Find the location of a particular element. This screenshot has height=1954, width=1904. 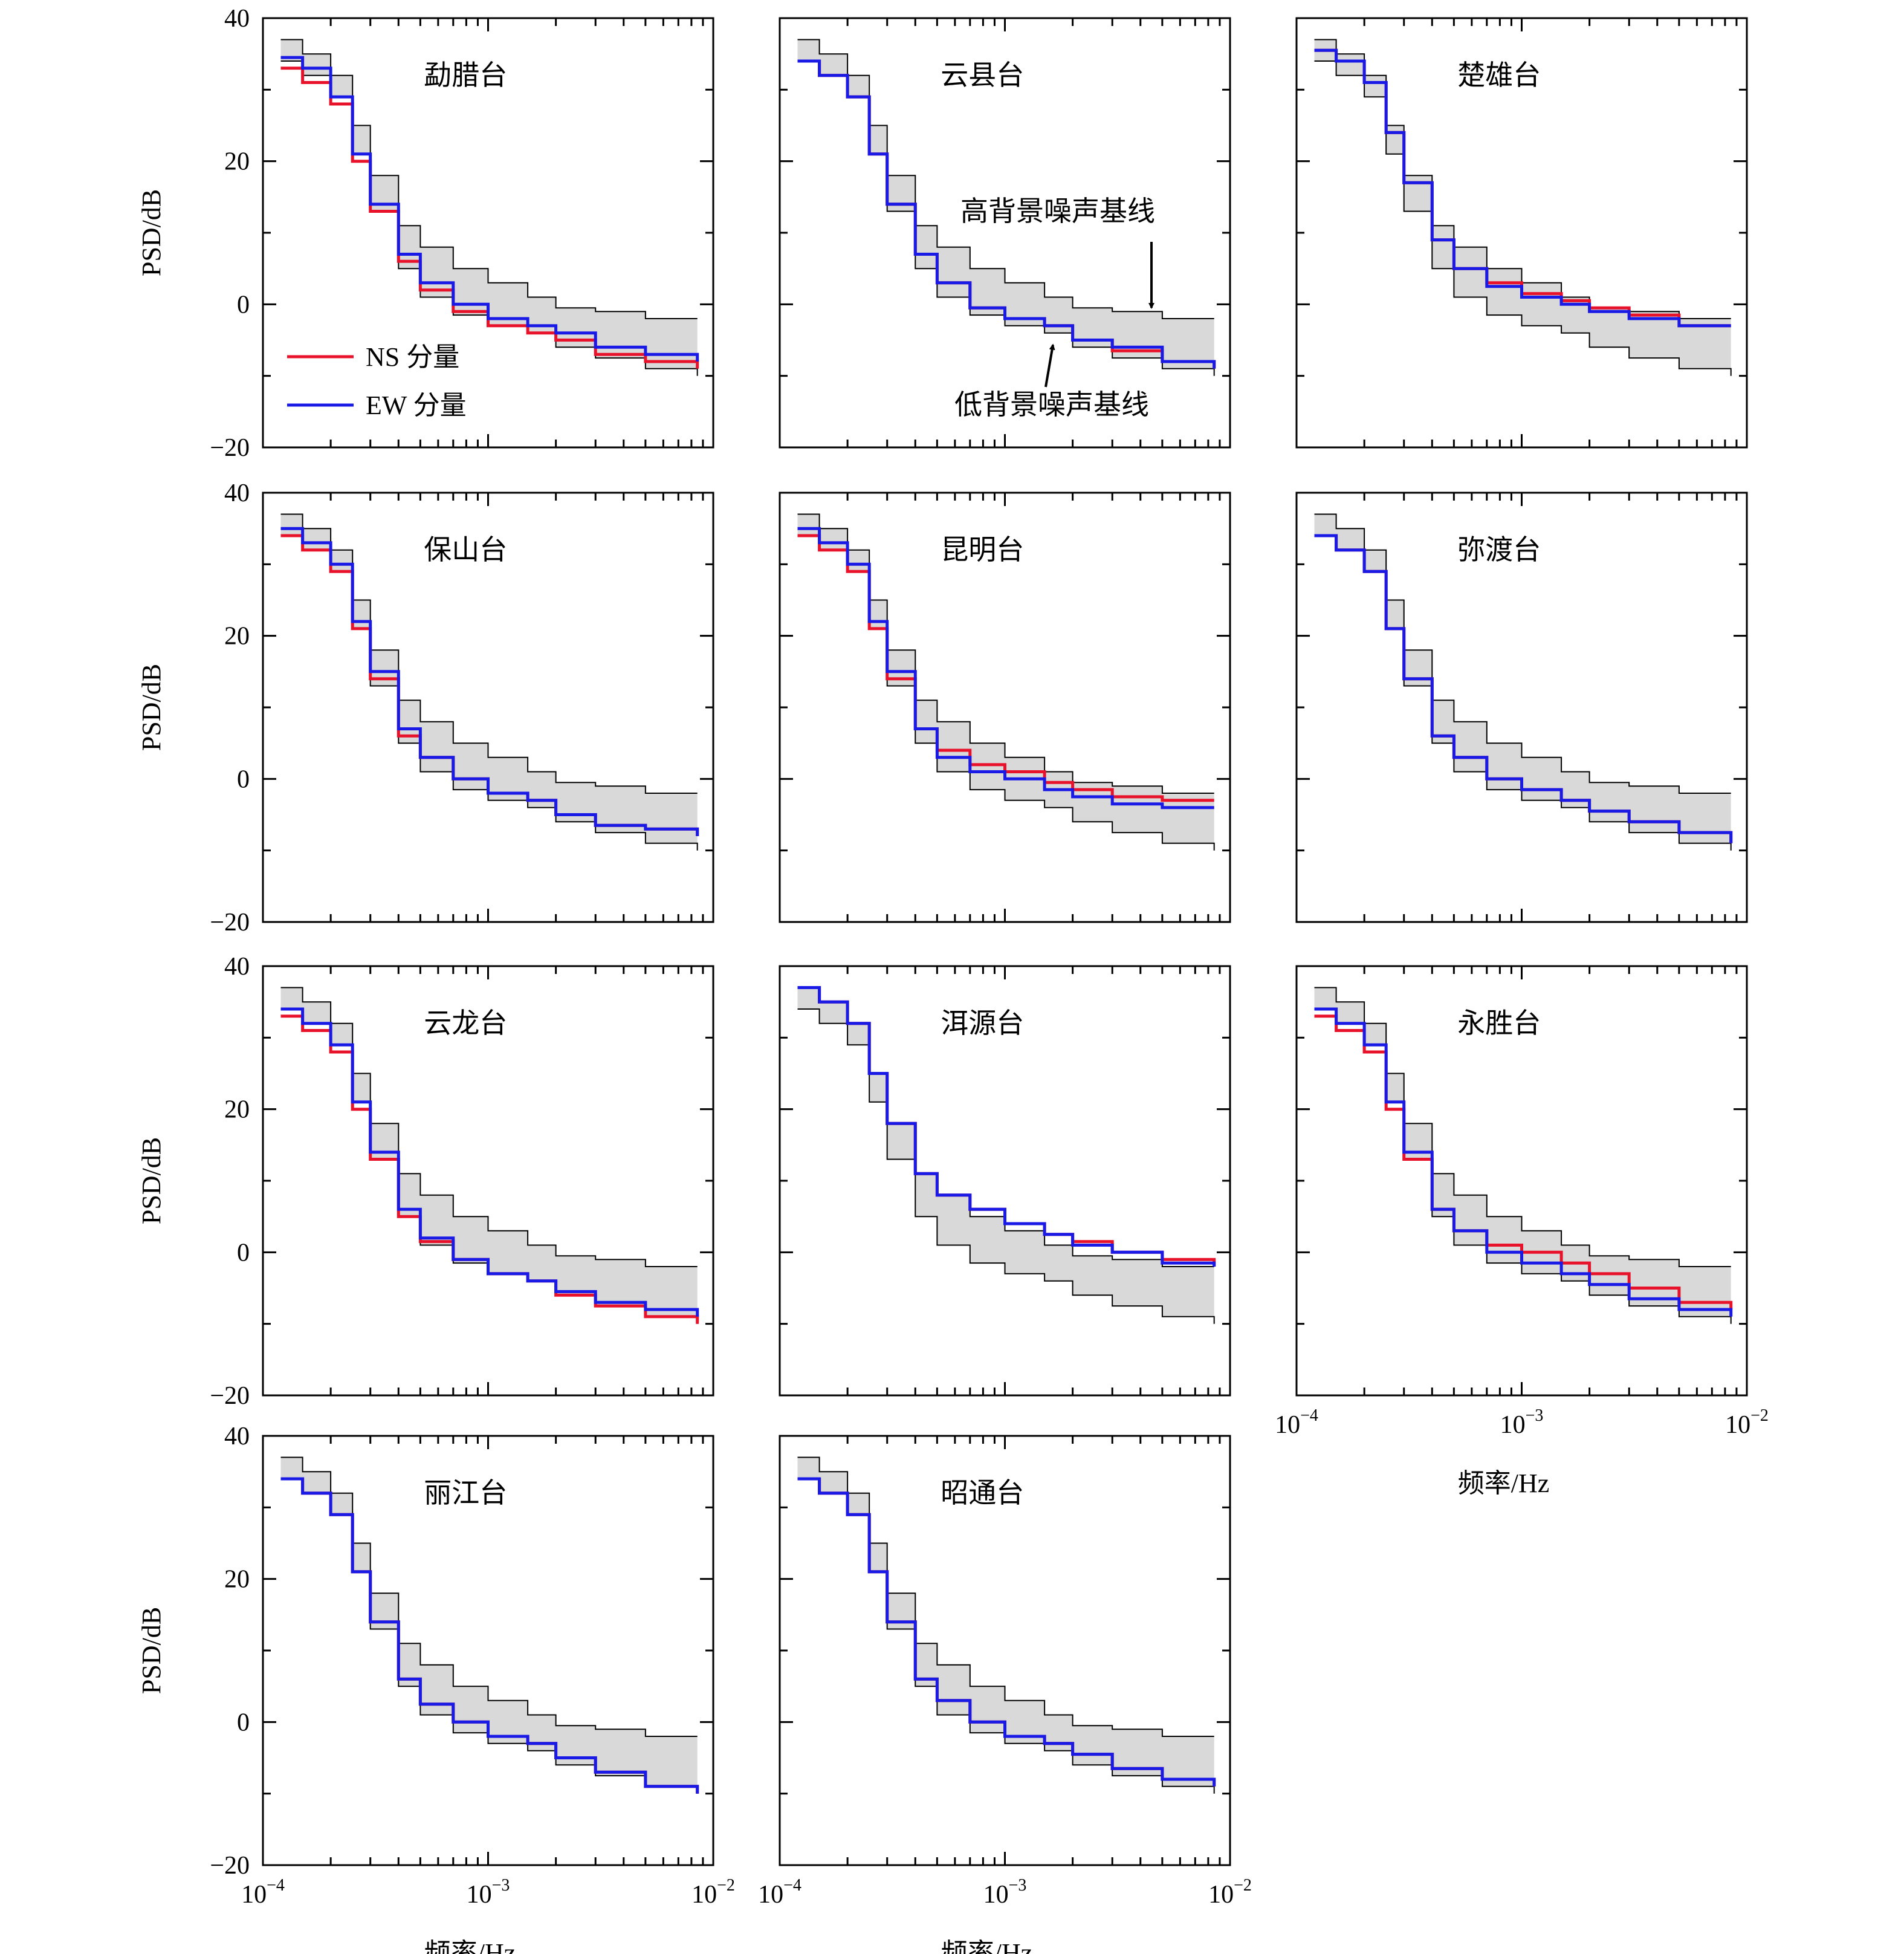

panel-title: 云龙台 is located at coordinates (465, 1023).